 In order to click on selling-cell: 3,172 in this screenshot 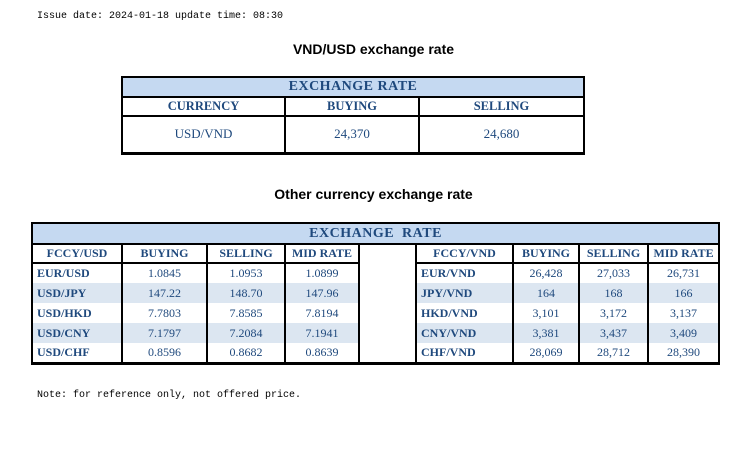, I will do `click(613, 313)`.